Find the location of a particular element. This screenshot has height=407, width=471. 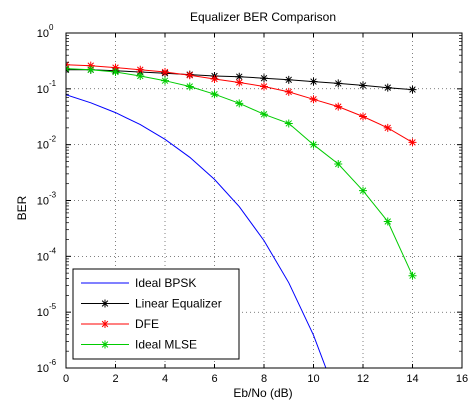

x-tick-label: 8 is located at coordinates (264, 379).